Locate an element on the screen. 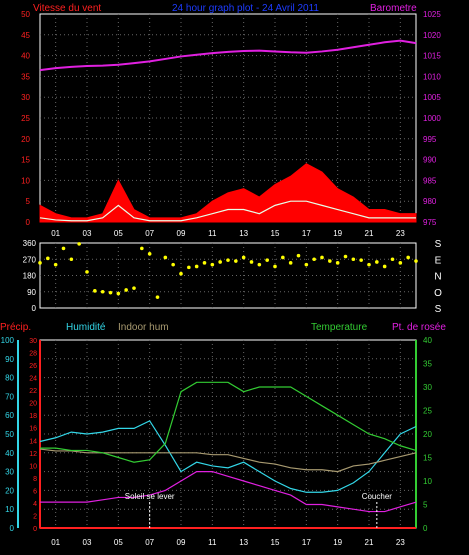 The height and width of the screenshot is (555, 469). temperature-tick: 10 is located at coordinates (427, 481).